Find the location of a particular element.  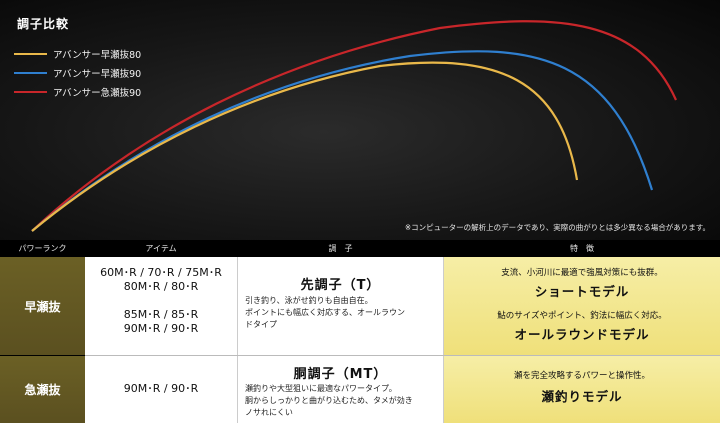

desc-line: 引き釣り、泳がせ釣りも自由自在。 is located at coordinates (309, 300).